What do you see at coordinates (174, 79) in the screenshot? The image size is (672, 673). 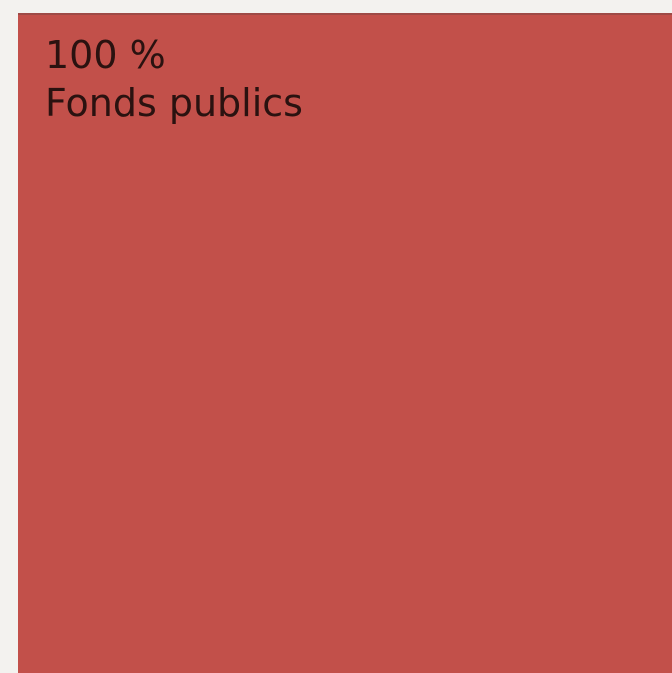 I see `tile-label: 100 % Fonds publics` at bounding box center [174, 79].